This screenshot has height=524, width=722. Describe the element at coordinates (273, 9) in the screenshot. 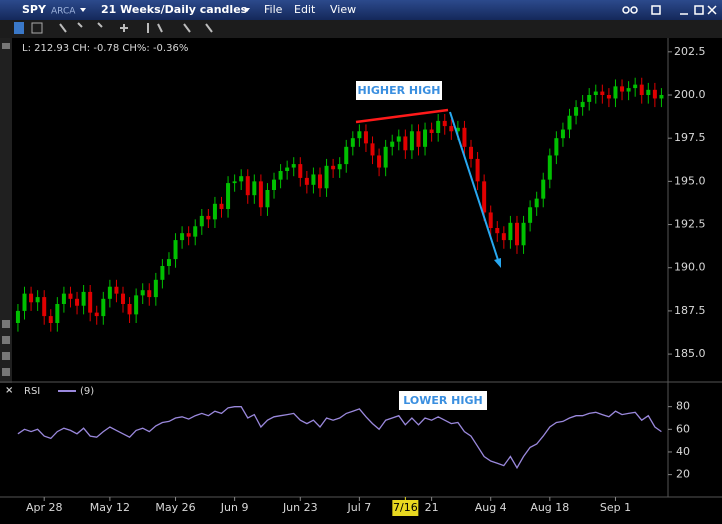

I see `menu-file: File` at that location.